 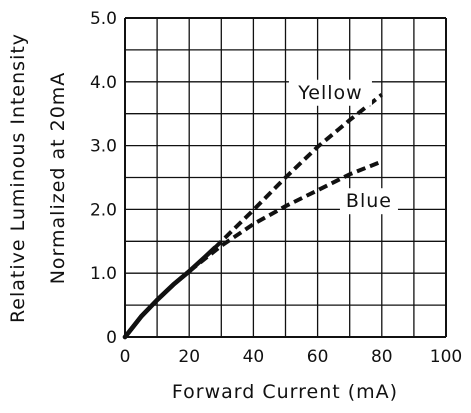 What do you see at coordinates (103, 210) in the screenshot?
I see `y-tick-label: 2.0` at bounding box center [103, 210].